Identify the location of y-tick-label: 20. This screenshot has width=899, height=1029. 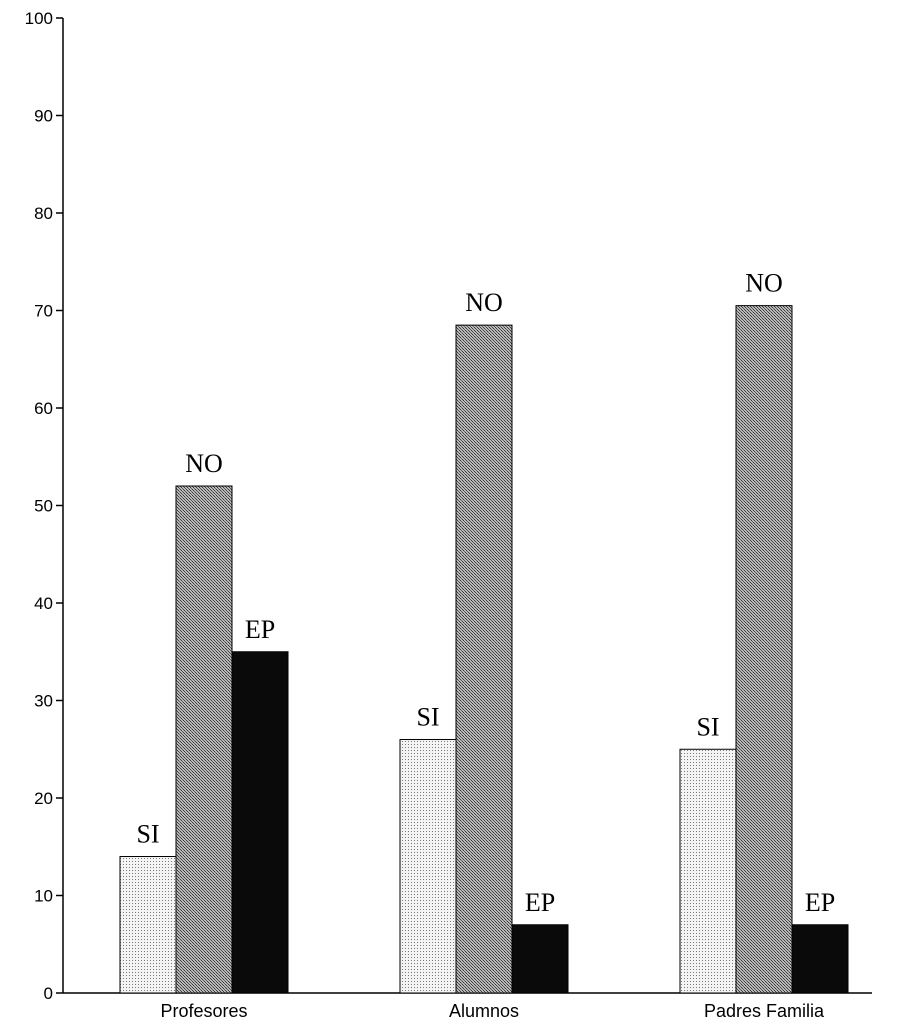
(43, 798).